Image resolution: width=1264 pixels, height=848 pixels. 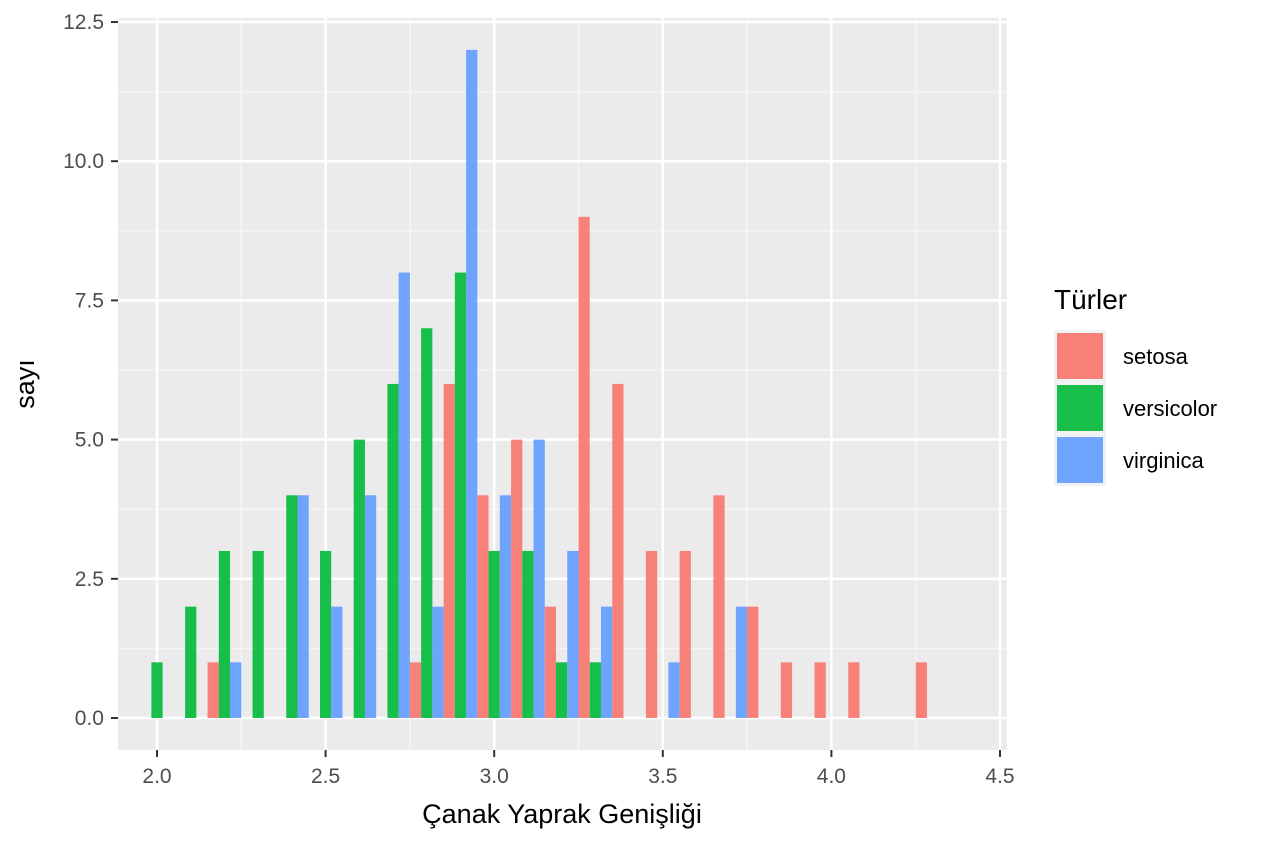 What do you see at coordinates (831, 776) in the screenshot?
I see `x-tick-label: 4.0` at bounding box center [831, 776].